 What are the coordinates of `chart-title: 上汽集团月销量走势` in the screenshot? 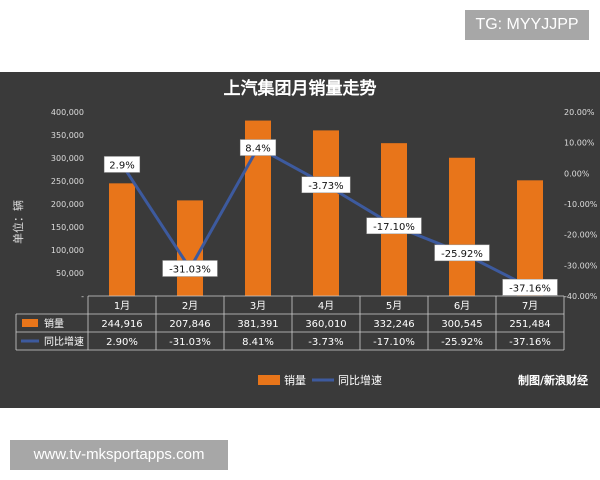 It's located at (300, 88).